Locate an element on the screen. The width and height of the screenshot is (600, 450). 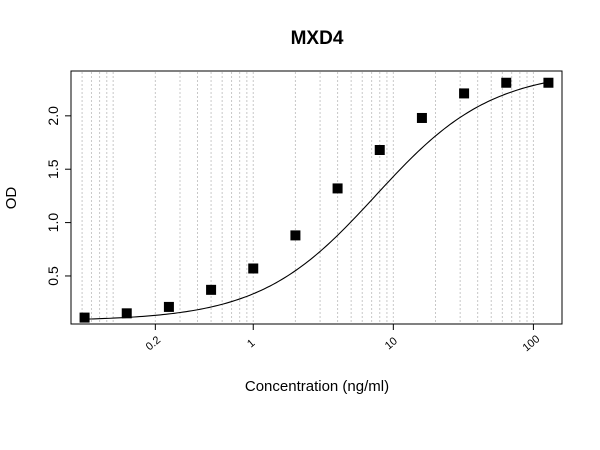
y-tick-label: 0.5 is located at coordinates (53, 276).